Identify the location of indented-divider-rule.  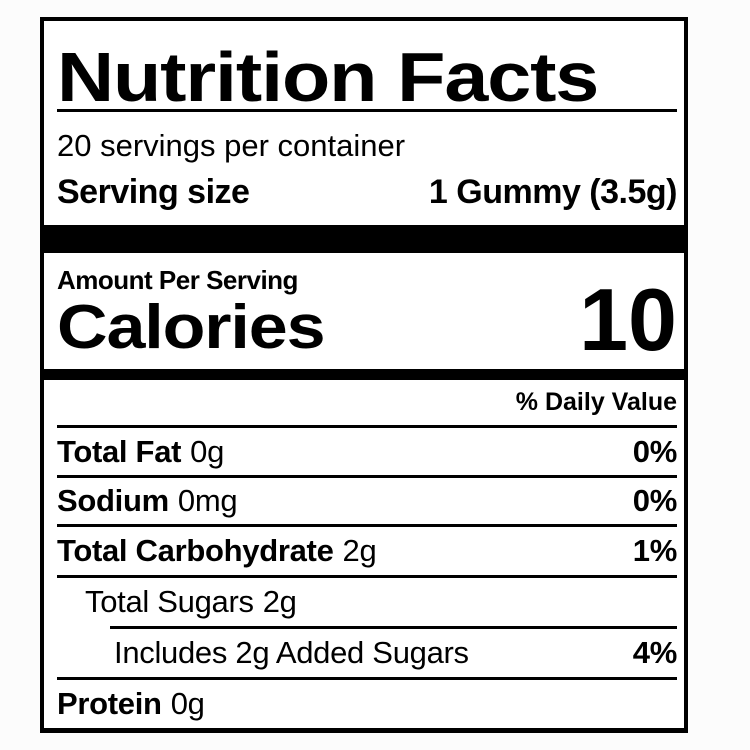
(393, 627).